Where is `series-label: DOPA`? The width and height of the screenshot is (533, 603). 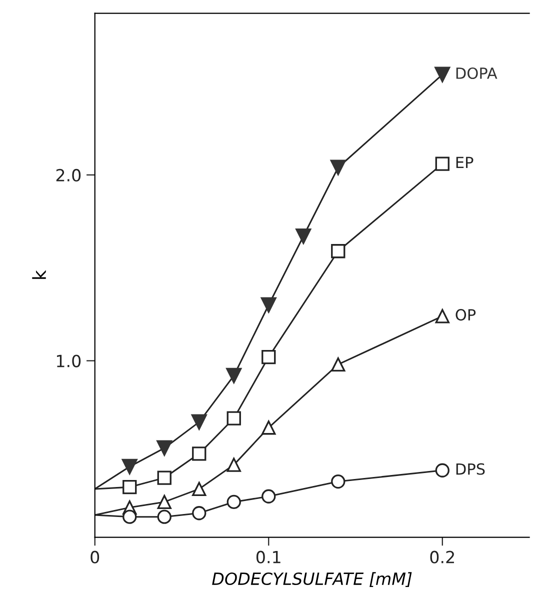 series-label: DOPA is located at coordinates (477, 73).